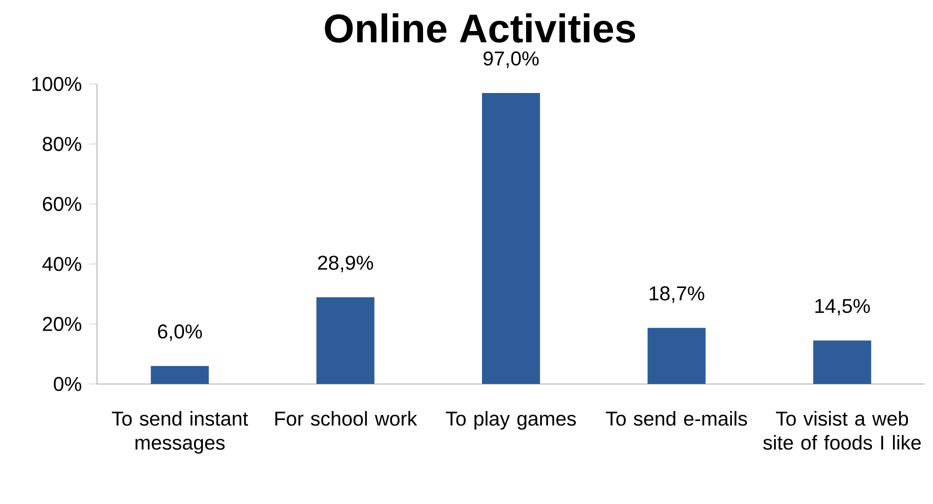 This screenshot has width=933, height=504. Describe the element at coordinates (511, 420) in the screenshot. I see `x-tick-label: To play games` at that location.